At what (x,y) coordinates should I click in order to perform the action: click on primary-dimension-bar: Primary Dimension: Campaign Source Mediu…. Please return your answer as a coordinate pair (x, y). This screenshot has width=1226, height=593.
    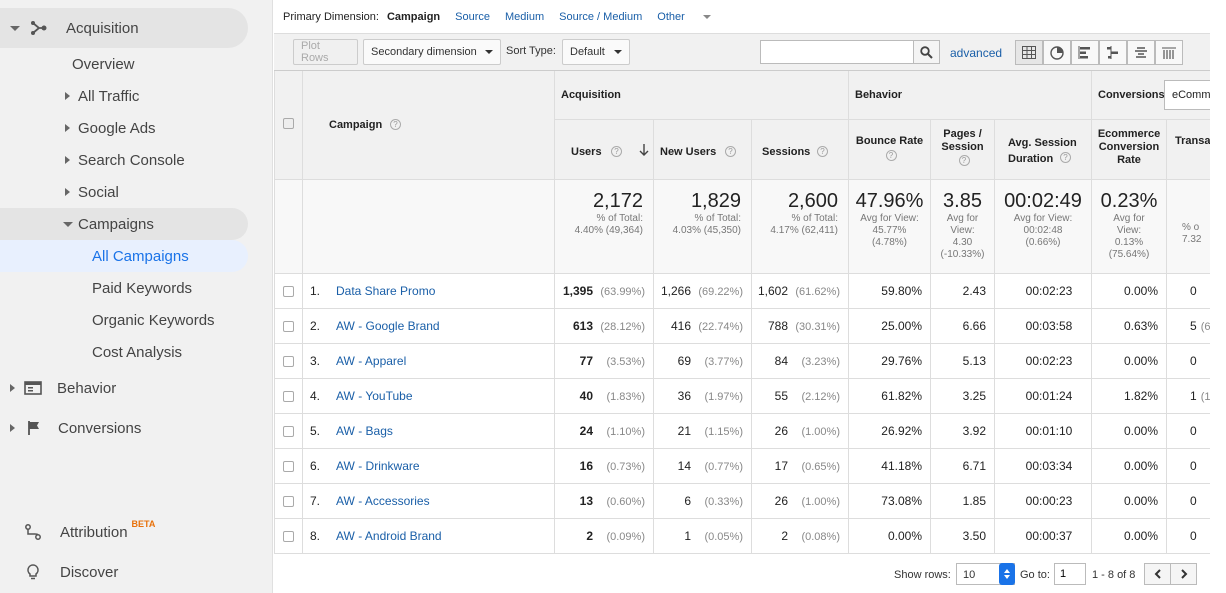
    Looking at the image, I should click on (512, 17).